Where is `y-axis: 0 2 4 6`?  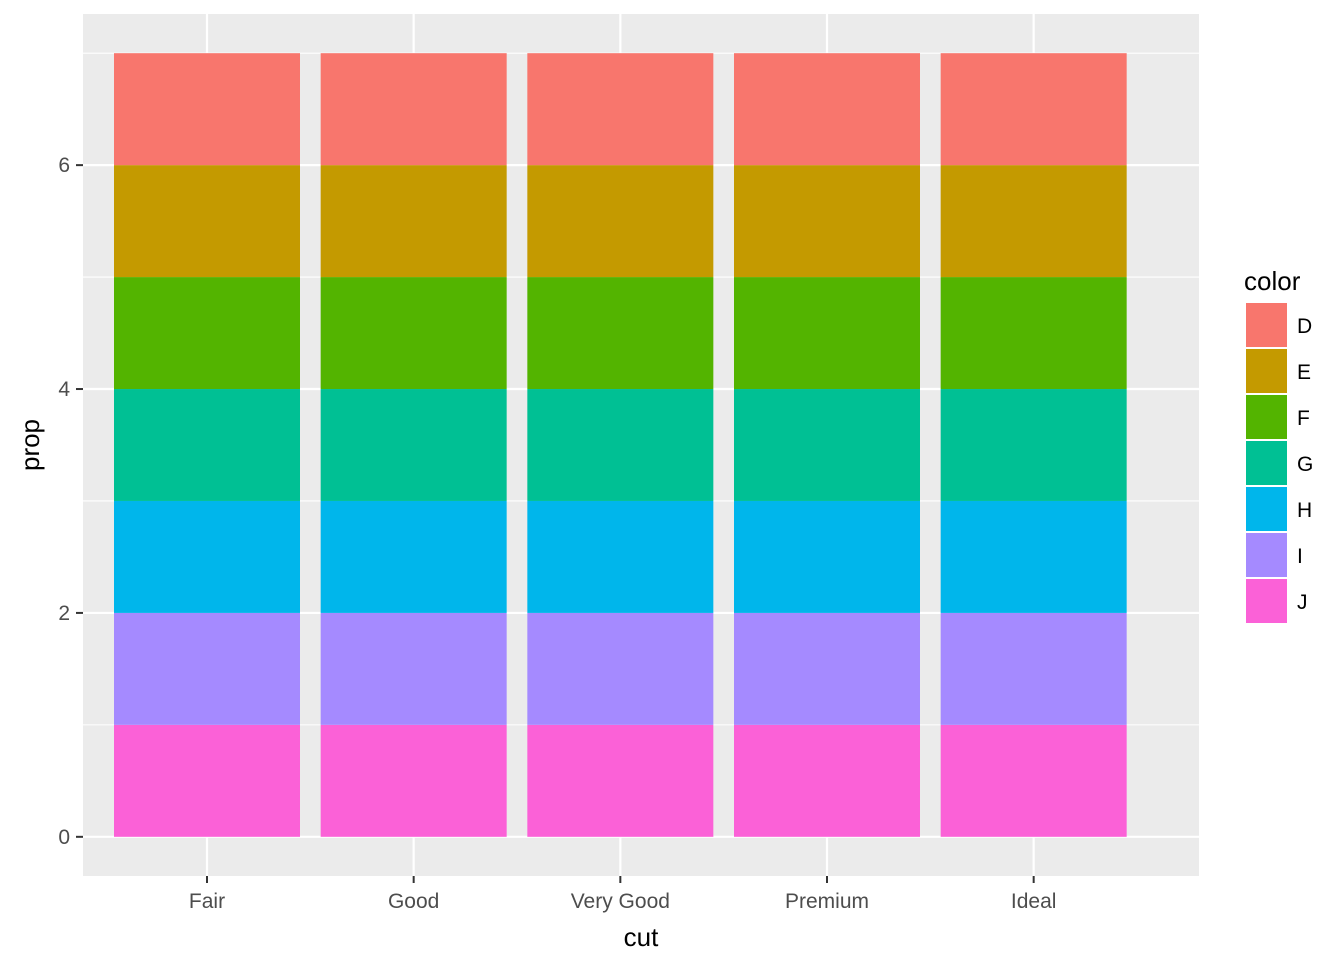 y-axis: 0 2 4 6 is located at coordinates (70, 501).